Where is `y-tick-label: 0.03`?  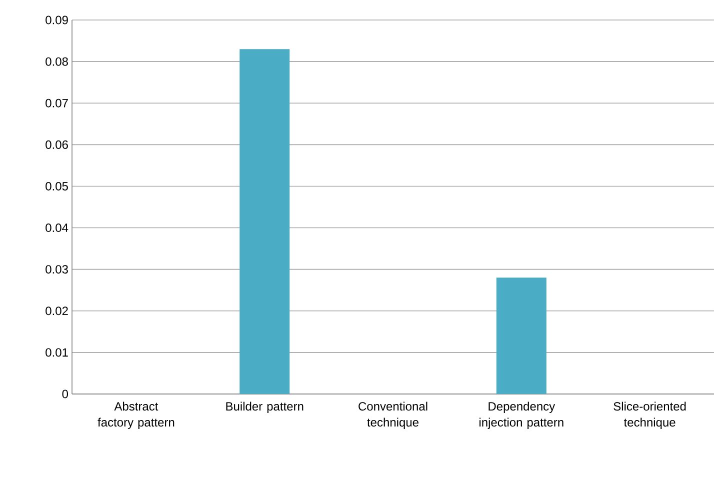 y-tick-label: 0.03 is located at coordinates (57, 269).